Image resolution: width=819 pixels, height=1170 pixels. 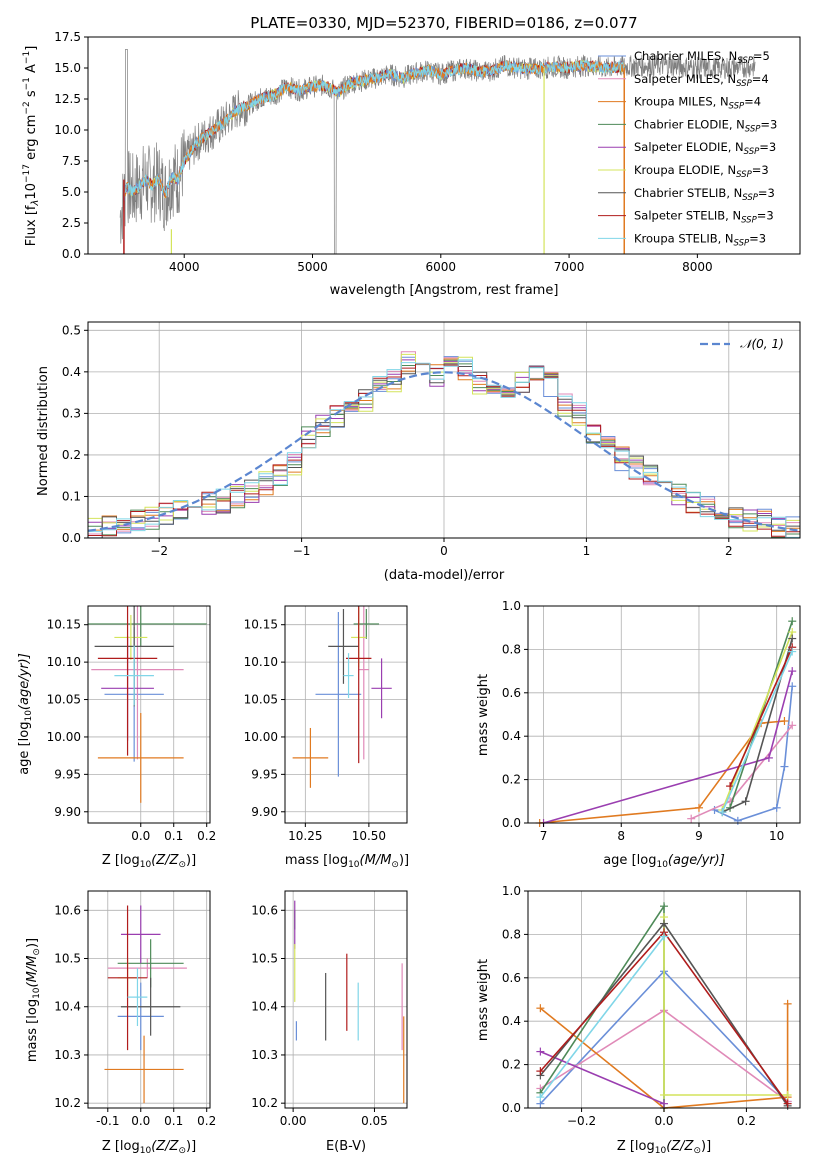 I want to click on y-tick-label: 0.1, so click(x=71, y=496).